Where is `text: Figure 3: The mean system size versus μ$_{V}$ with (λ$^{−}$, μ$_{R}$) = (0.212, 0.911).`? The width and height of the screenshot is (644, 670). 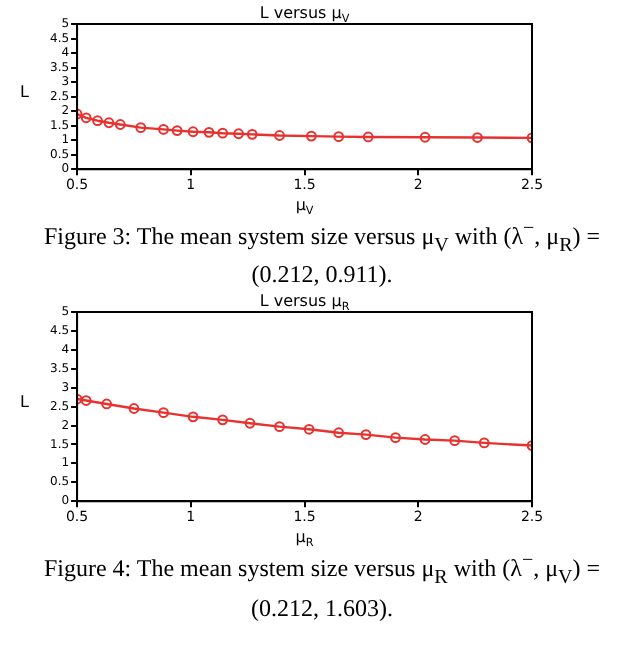
text: Figure 3: The mean system size versus μ$_{V}$ with (λ$^{−}$, μ$_{R}$) = (0.212, 0.911). is located at coordinates (322, 253).